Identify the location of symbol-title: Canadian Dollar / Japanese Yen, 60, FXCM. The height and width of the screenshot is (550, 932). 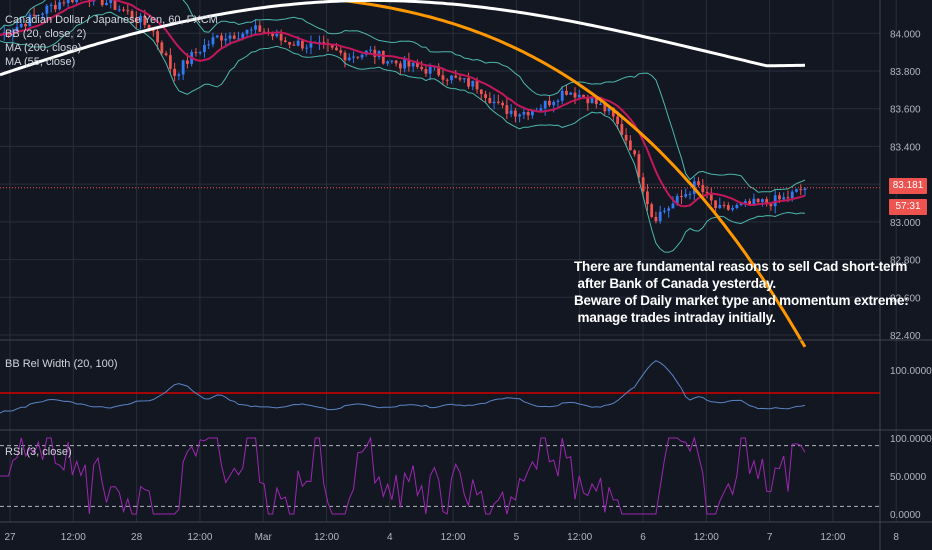
(111, 20).